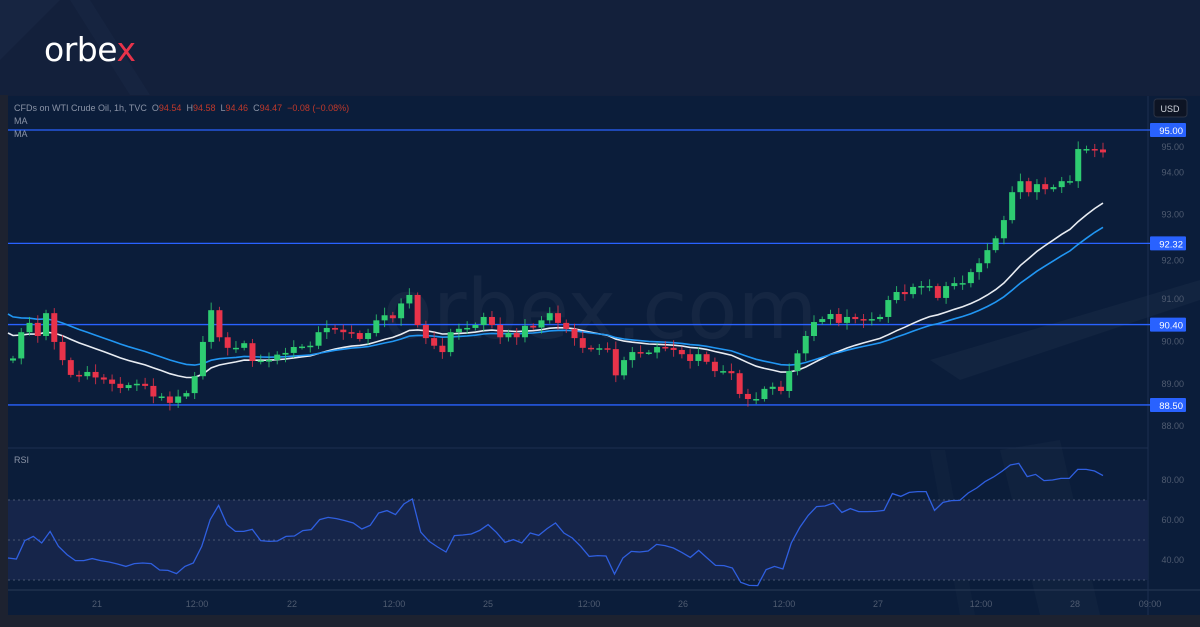 The image size is (1200, 627). I want to click on rsi-tick-label: 40.00, so click(1172, 560).